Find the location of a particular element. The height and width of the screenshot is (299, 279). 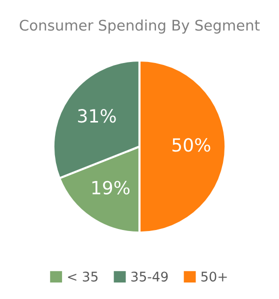

legend-label: 35-49 is located at coordinates (149, 277).